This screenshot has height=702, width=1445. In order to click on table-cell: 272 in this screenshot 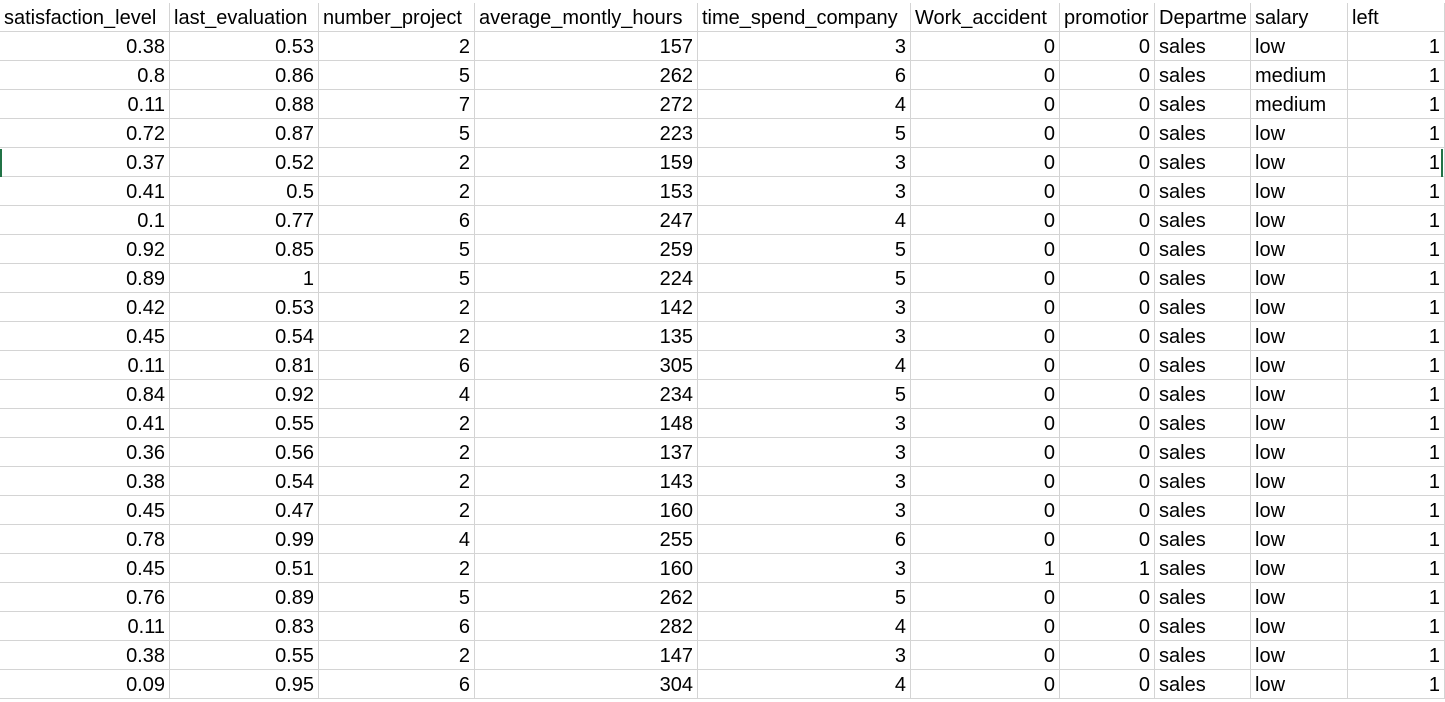, I will do `click(586, 104)`.